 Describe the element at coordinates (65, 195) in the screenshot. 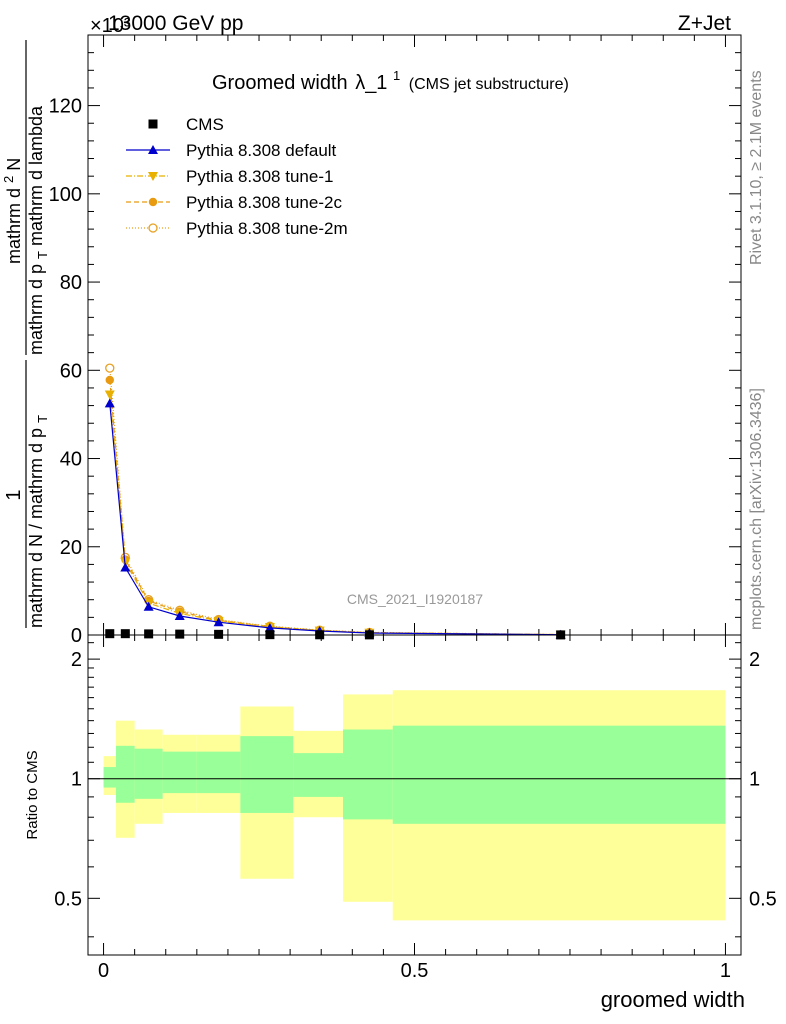

I see `y-tick-label: 100` at that location.